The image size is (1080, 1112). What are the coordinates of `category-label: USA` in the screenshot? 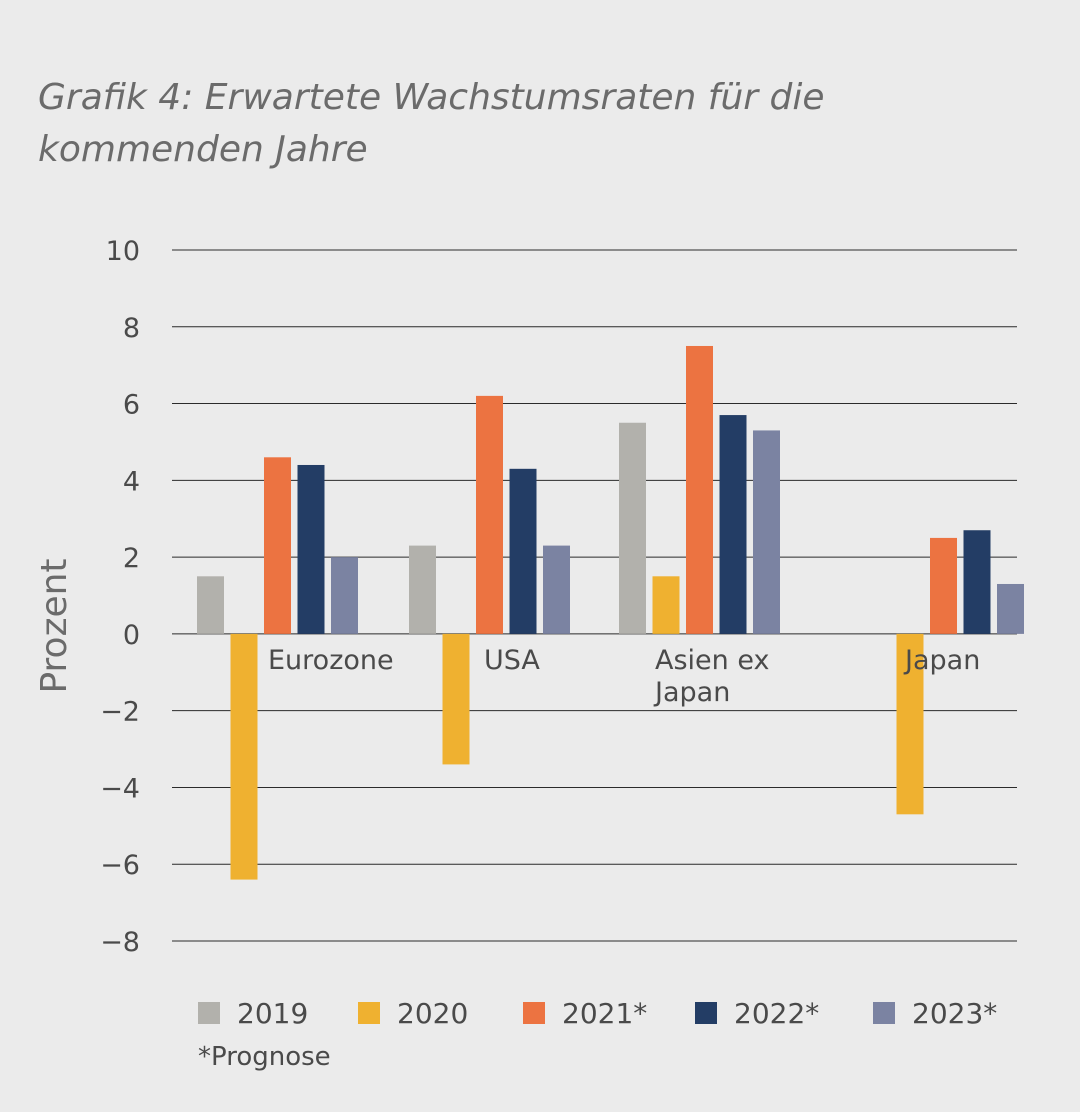 It's located at (512, 660).